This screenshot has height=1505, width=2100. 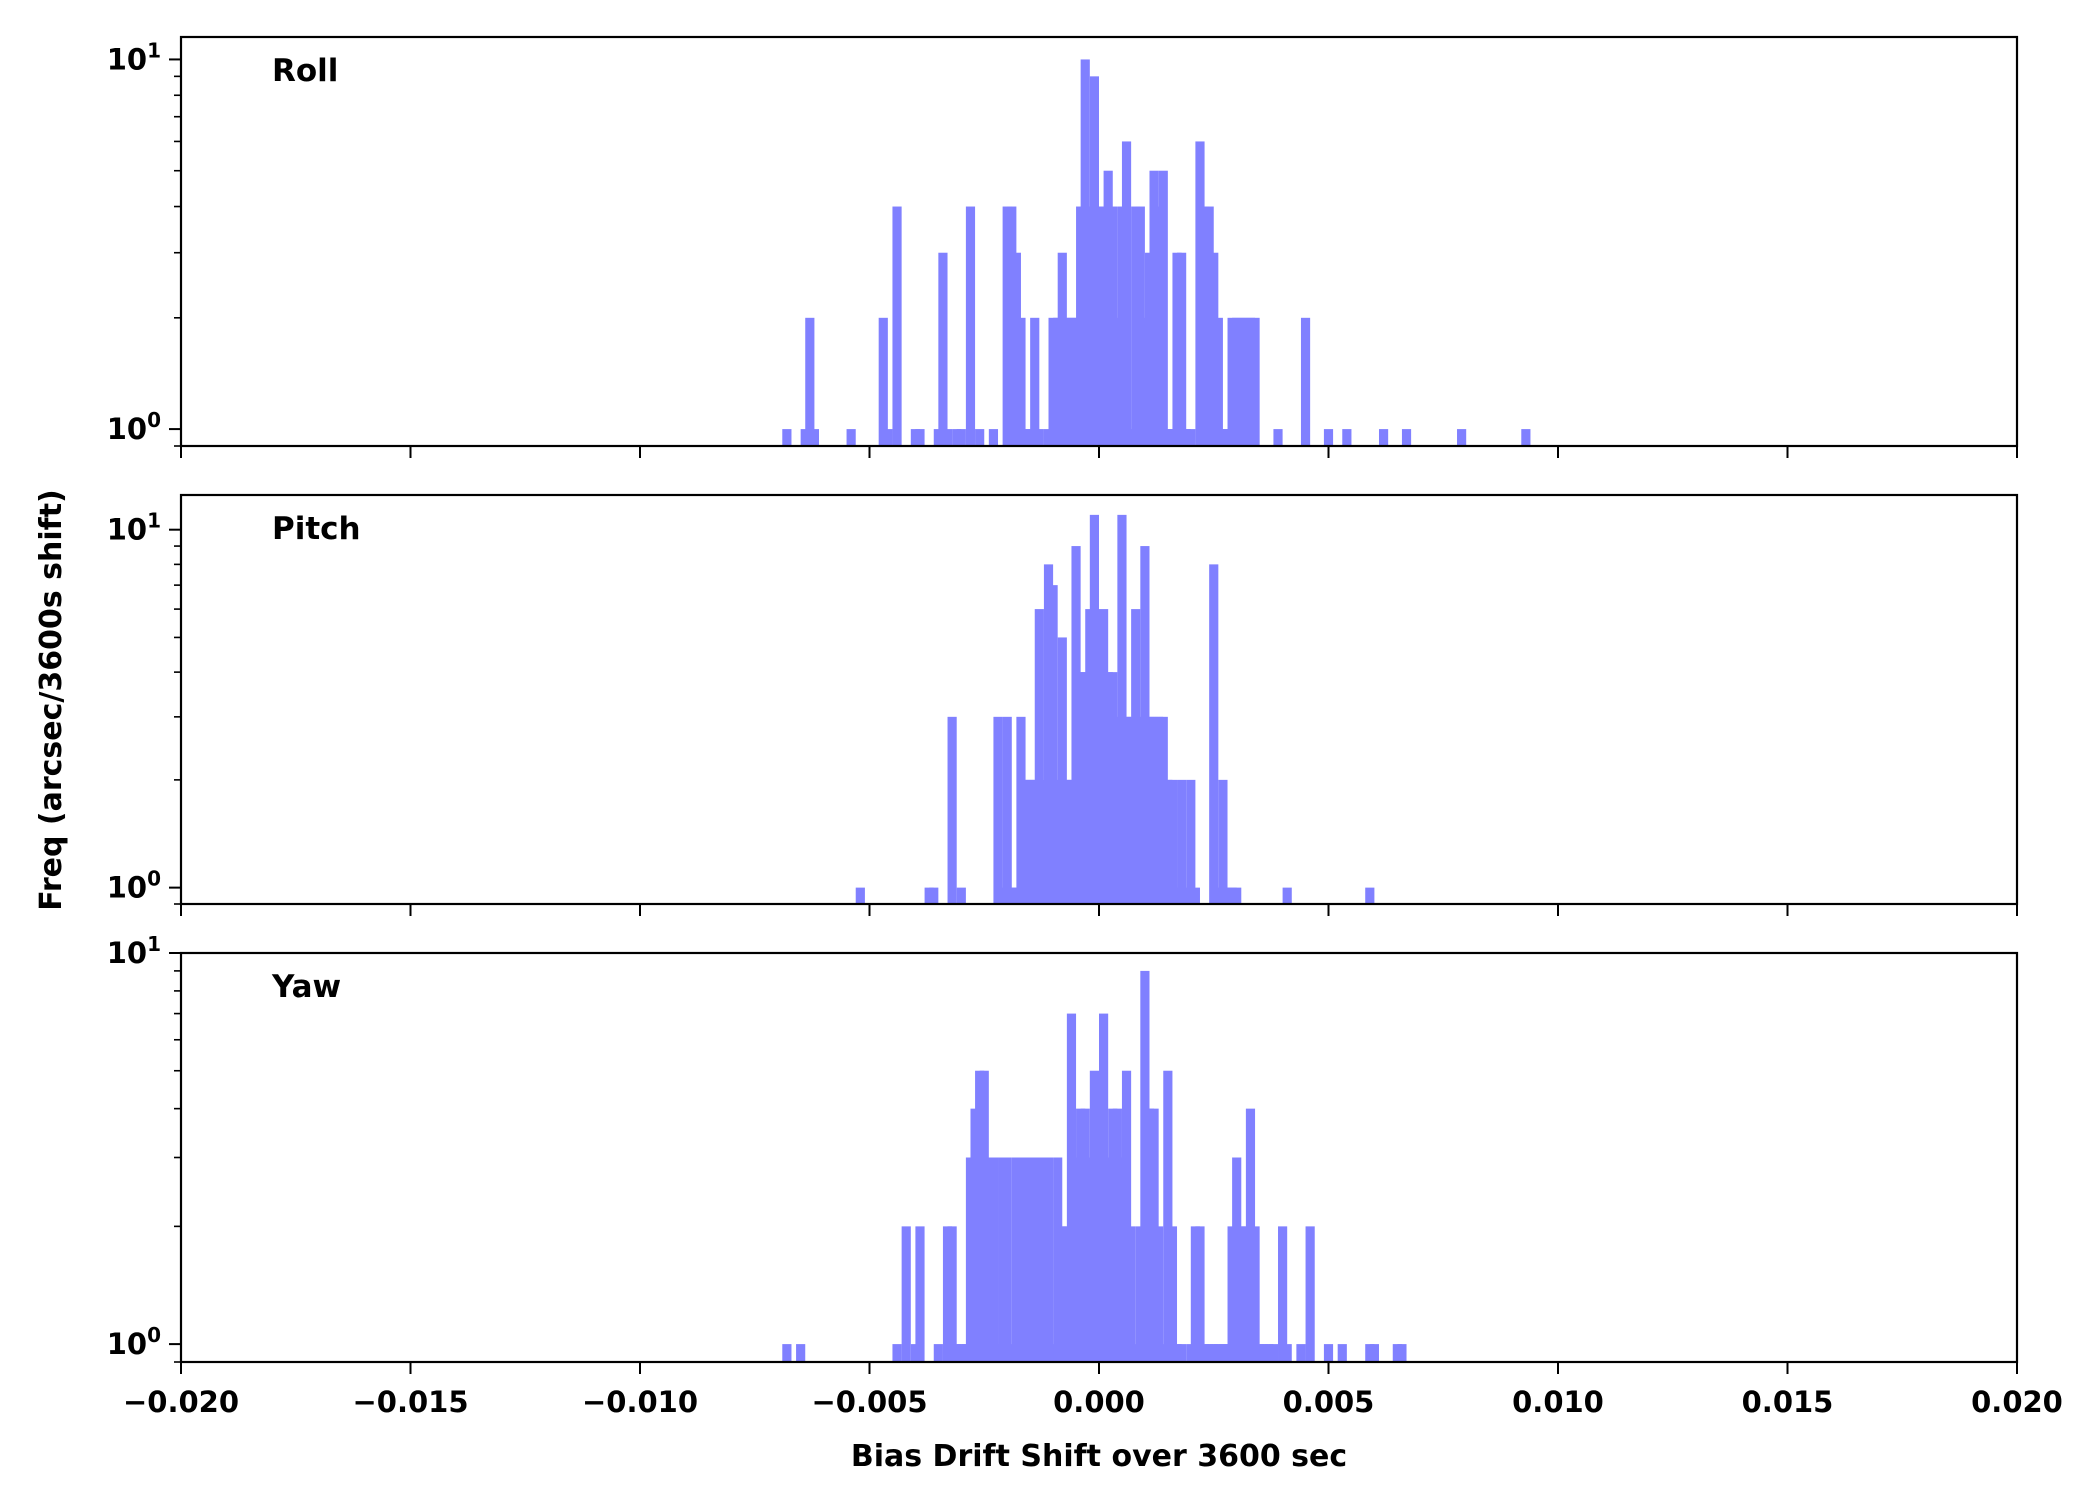 What do you see at coordinates (1115, 709) in the screenshot?
I see `bars-pitch` at bounding box center [1115, 709].